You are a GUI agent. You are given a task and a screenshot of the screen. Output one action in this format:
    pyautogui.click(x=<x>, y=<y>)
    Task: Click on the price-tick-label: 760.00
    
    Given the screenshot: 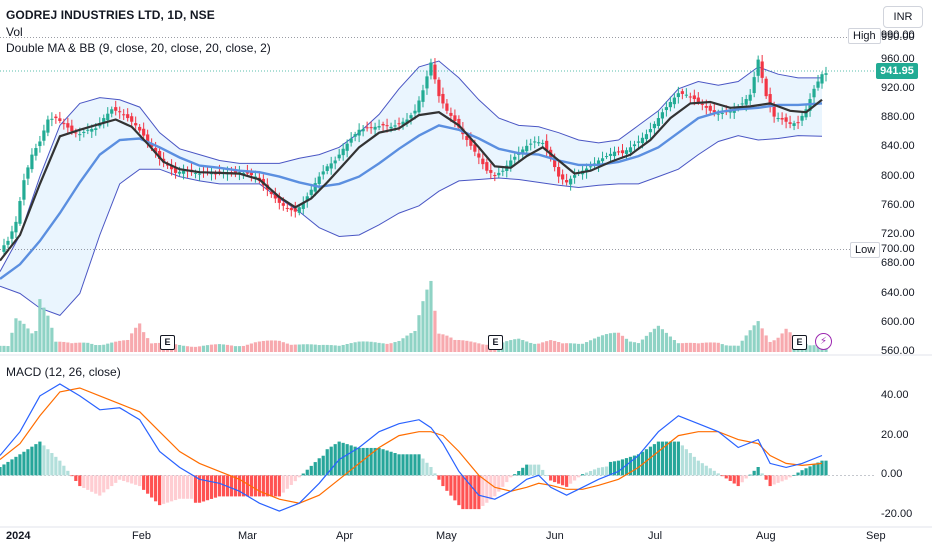 What is the action you would take?
    pyautogui.click(x=898, y=204)
    